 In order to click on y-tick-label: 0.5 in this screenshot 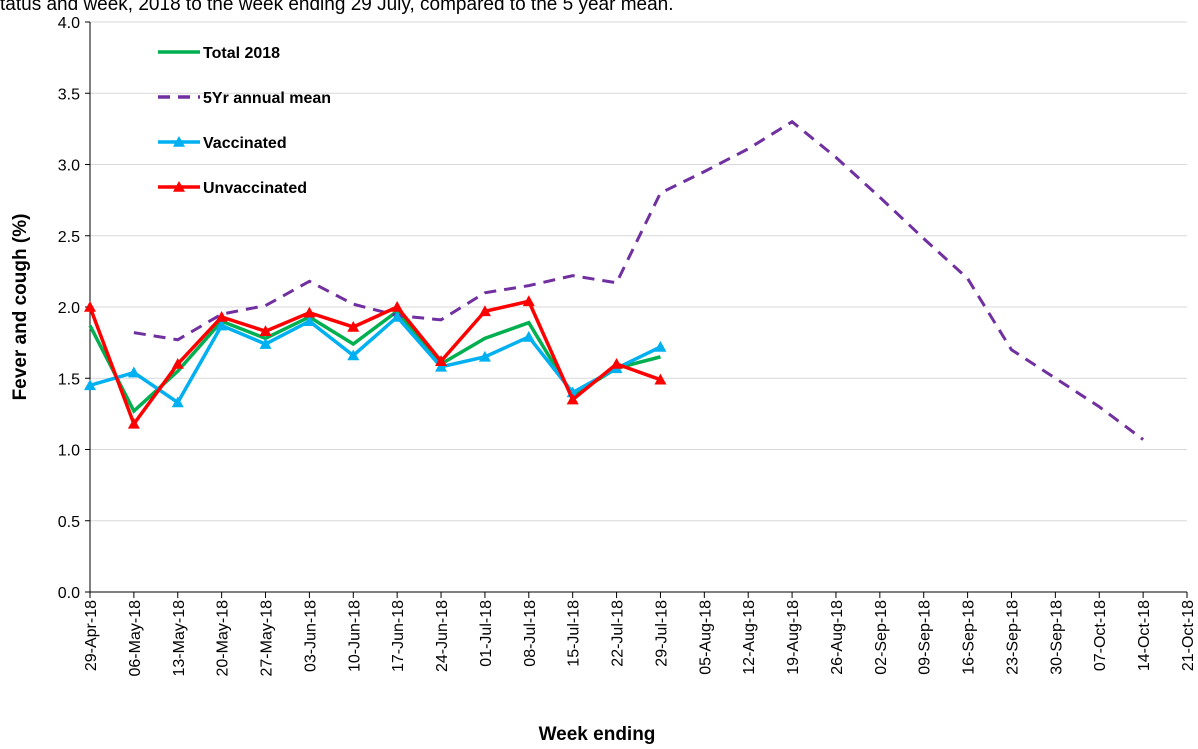, I will do `click(69, 522)`.